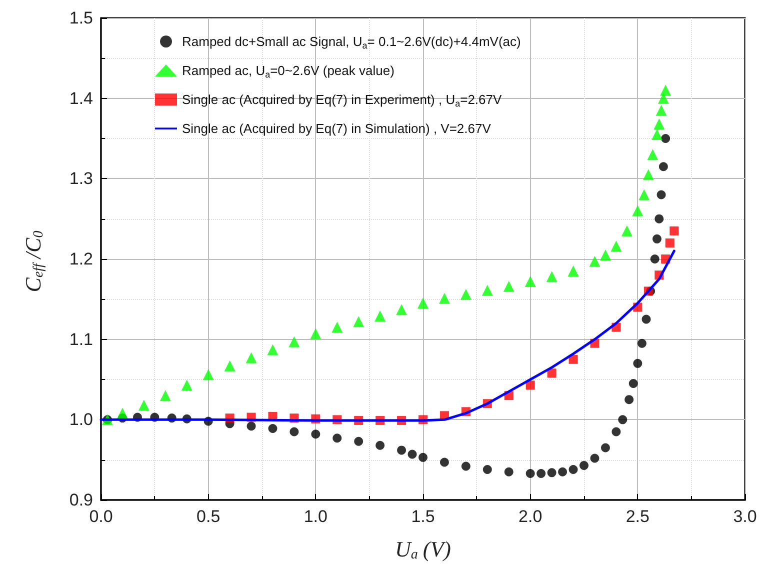 This screenshot has height=568, width=761. Describe the element at coordinates (530, 516) in the screenshot. I see `x-tick-label: 2.0` at that location.